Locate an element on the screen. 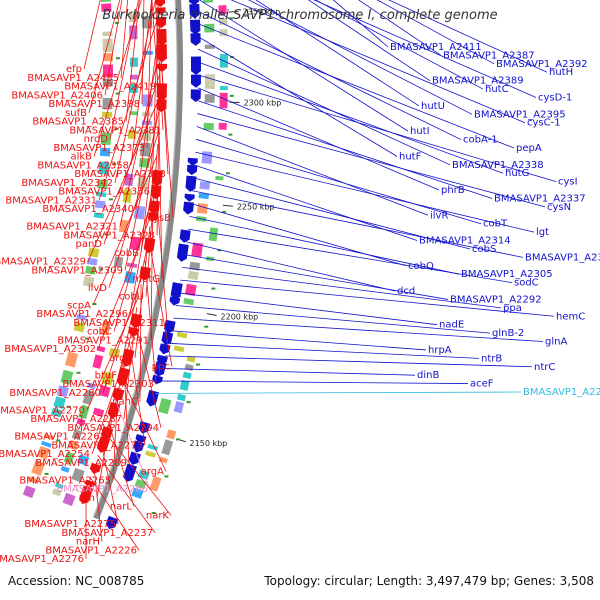 The width and height of the screenshot is (600, 600). gene-label-left: BMASAVP1_A2280 is located at coordinates (55, 393).